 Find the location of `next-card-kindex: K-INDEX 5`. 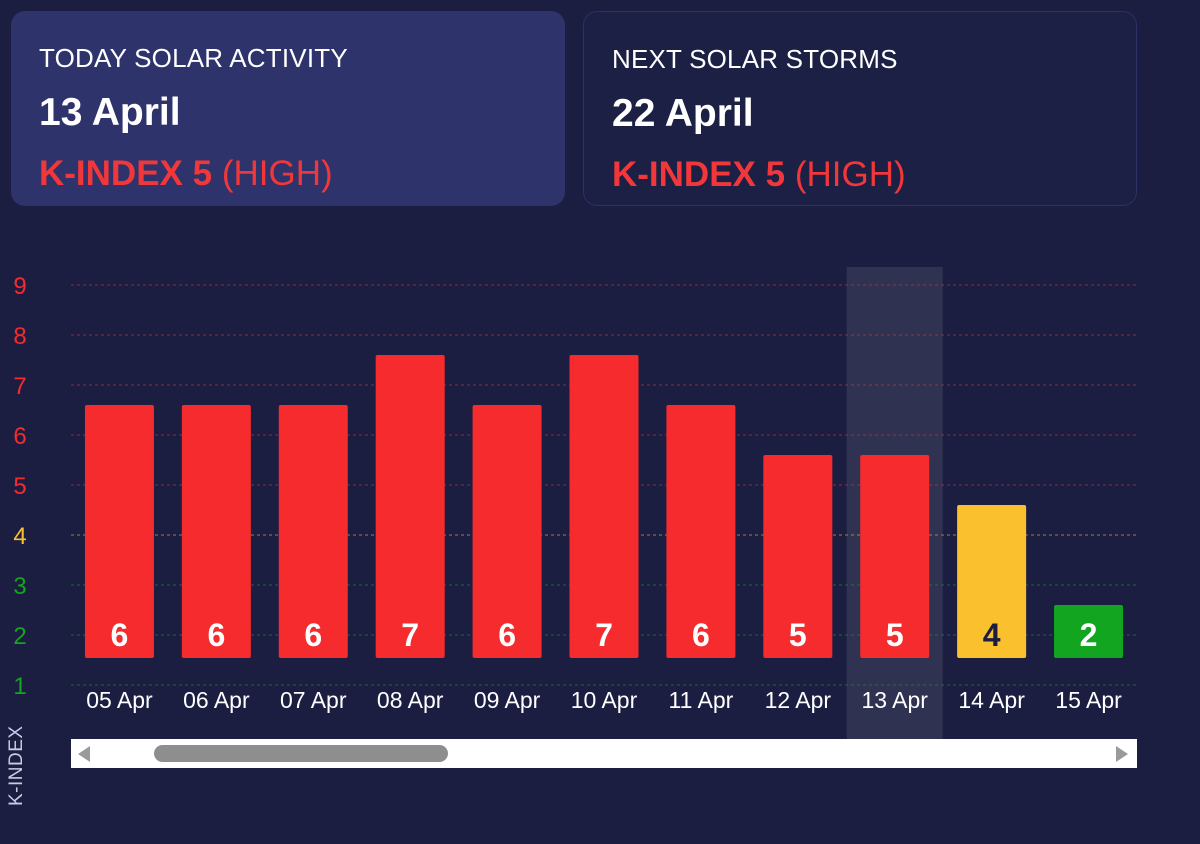

next-card-kindex: K-INDEX 5 is located at coordinates (699, 174).